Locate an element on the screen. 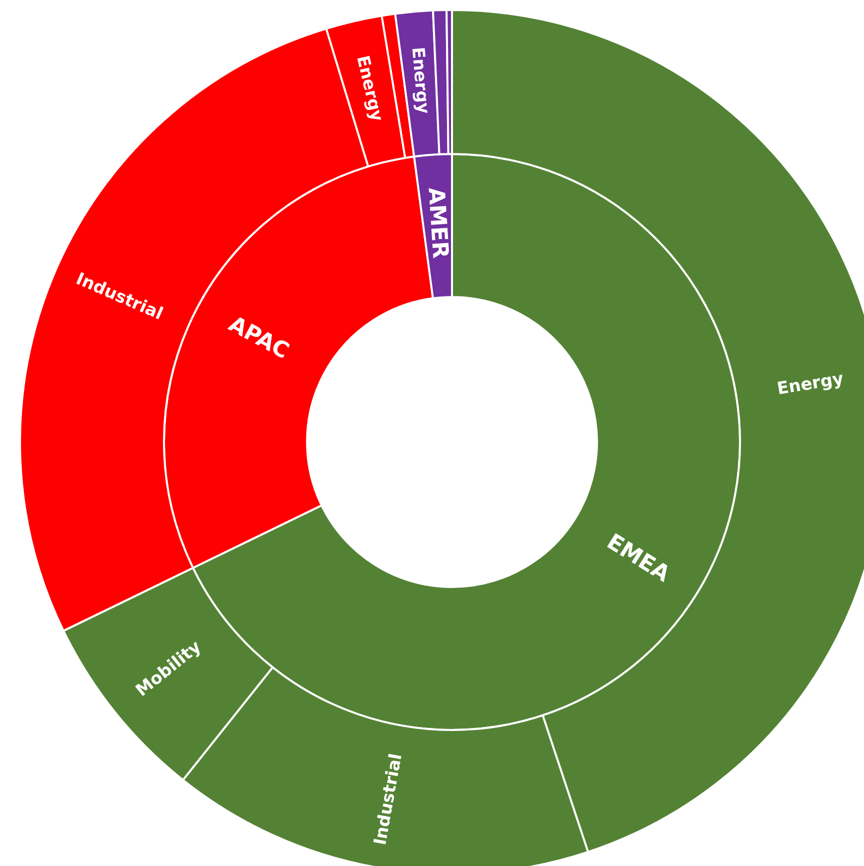  slice-label: Industrial is located at coordinates (388, 799).